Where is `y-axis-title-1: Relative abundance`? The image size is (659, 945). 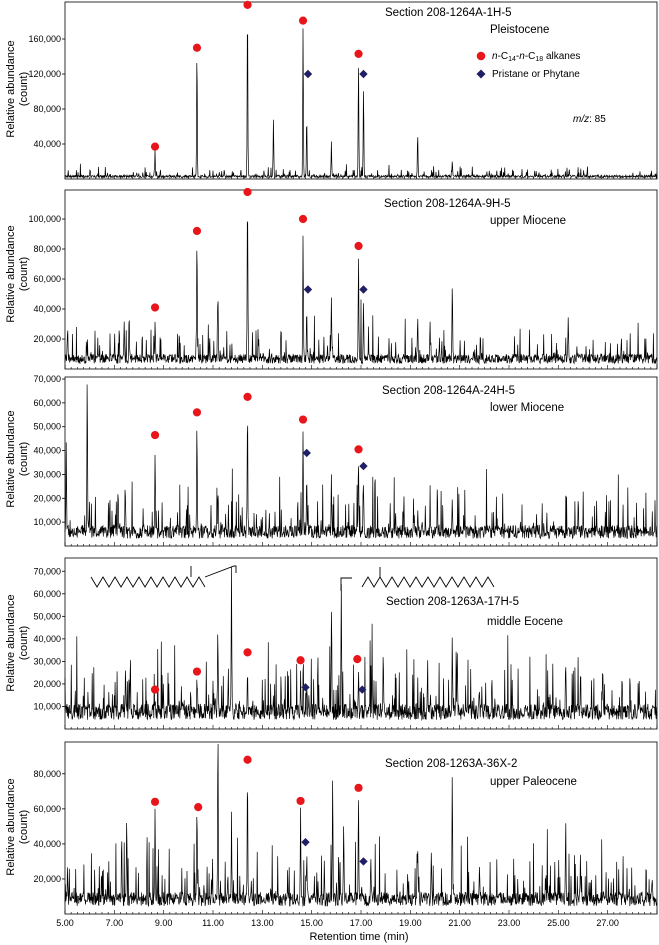
y-axis-title-1: Relative abundance is located at coordinates (11, 88).